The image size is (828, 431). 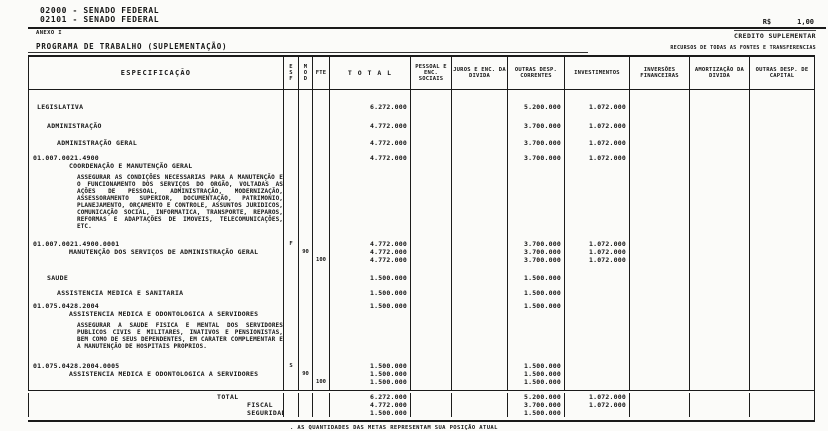 What do you see at coordinates (427, 28) in the screenshot?
I see `top-rule` at bounding box center [427, 28].